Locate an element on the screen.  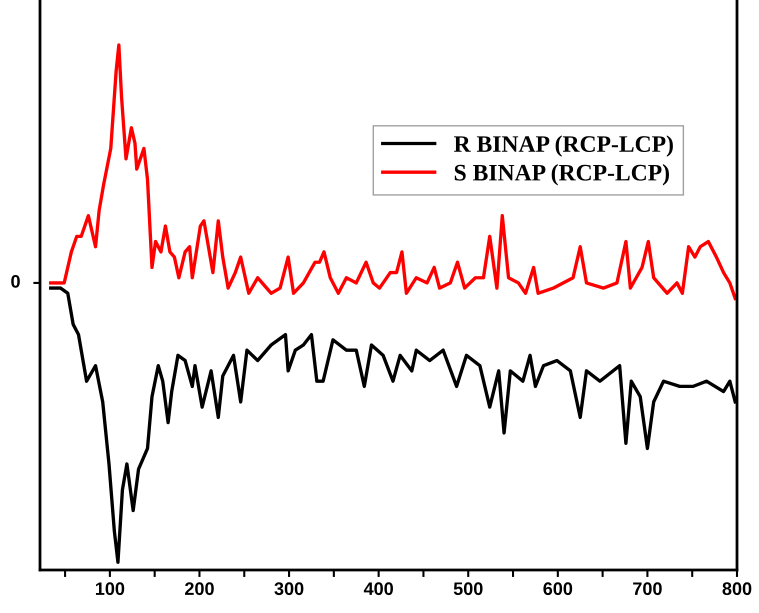
text: 0 is located at coordinates (15, 281).